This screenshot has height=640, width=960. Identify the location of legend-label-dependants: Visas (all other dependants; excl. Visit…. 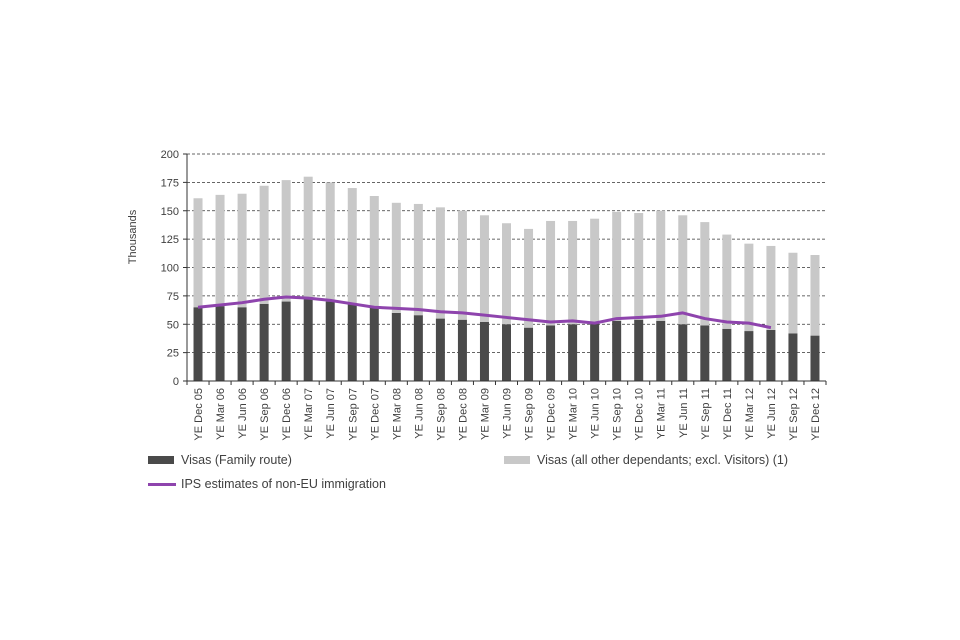
(663, 460).